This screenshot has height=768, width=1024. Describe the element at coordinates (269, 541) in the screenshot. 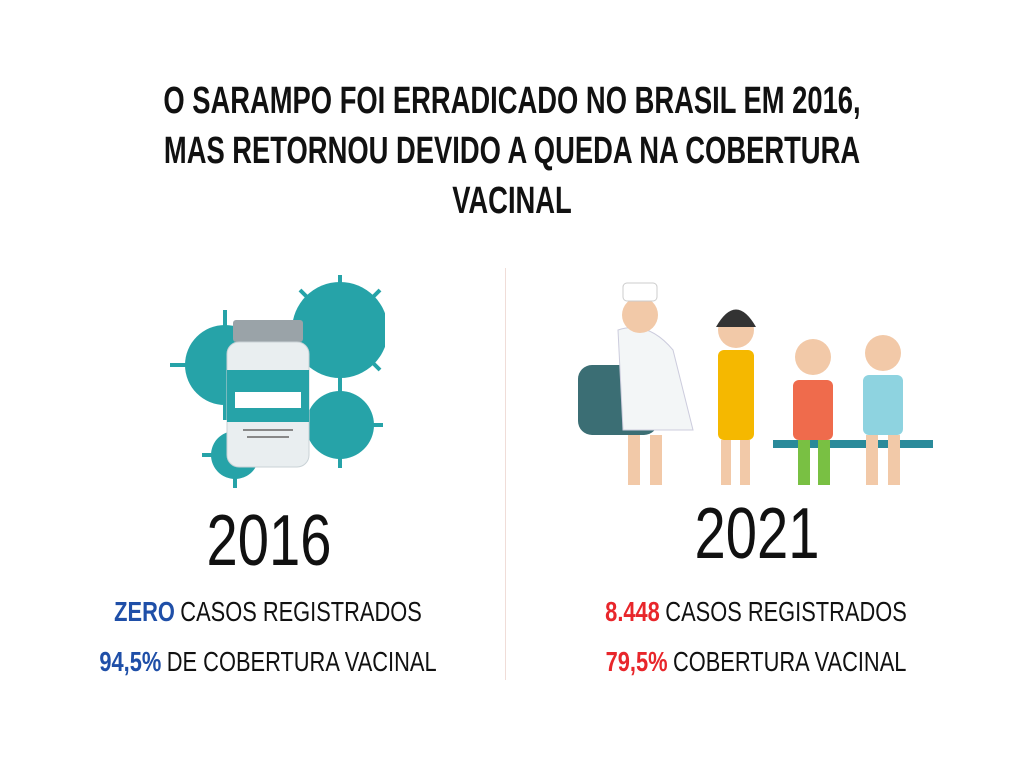

I see `year: 2016` at that location.